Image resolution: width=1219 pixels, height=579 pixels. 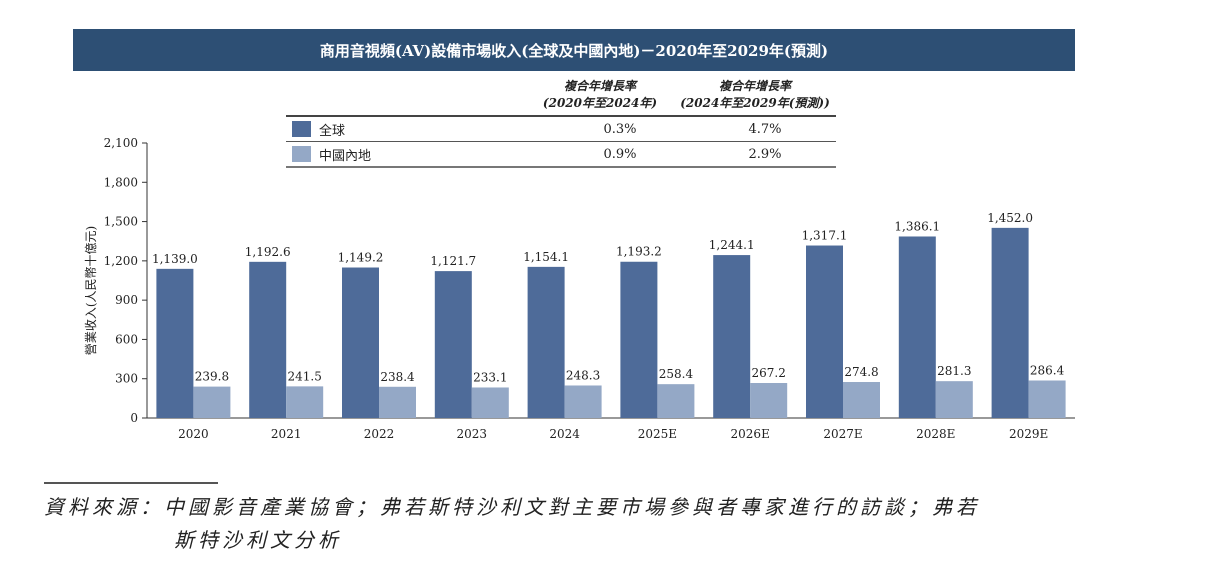 I want to click on cagr-header-2-line1: 複合年增長率, so click(x=754, y=86).